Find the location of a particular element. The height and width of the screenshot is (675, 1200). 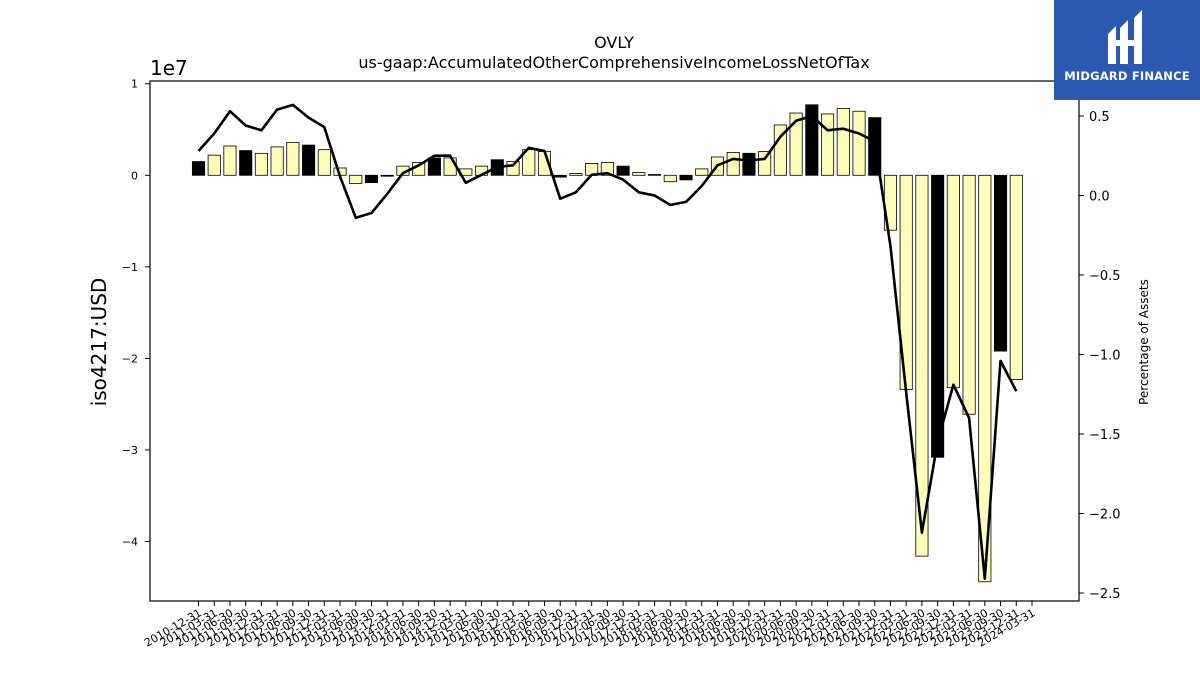

logo-mark-icon is located at coordinates (1125, 37).